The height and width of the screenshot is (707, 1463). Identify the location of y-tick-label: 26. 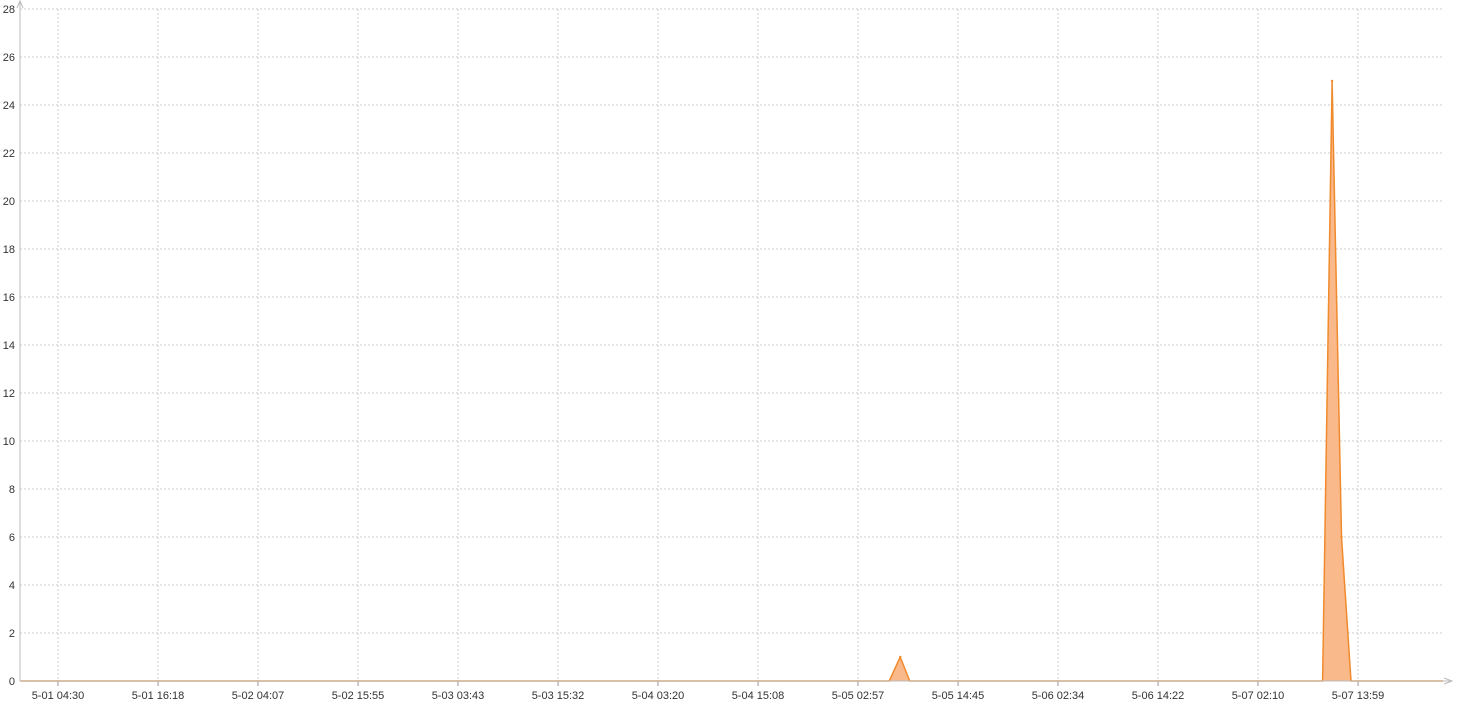
(9, 58).